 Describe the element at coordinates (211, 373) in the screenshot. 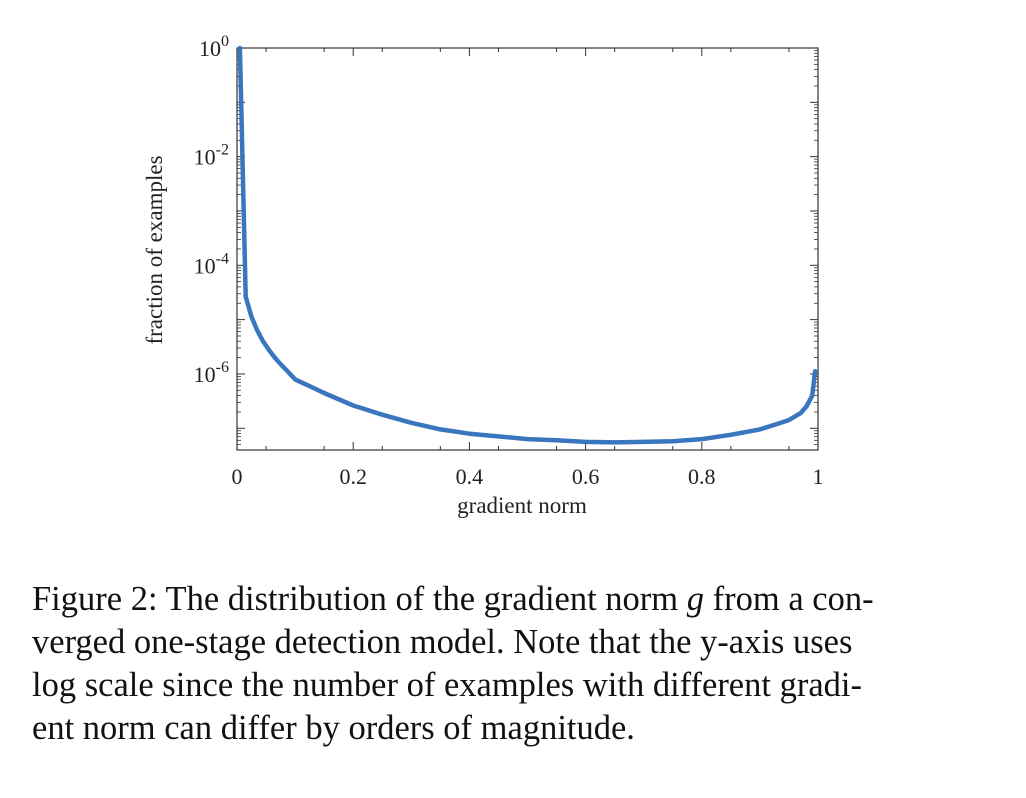

I see `y-tick-label: 10⁻⁶` at that location.